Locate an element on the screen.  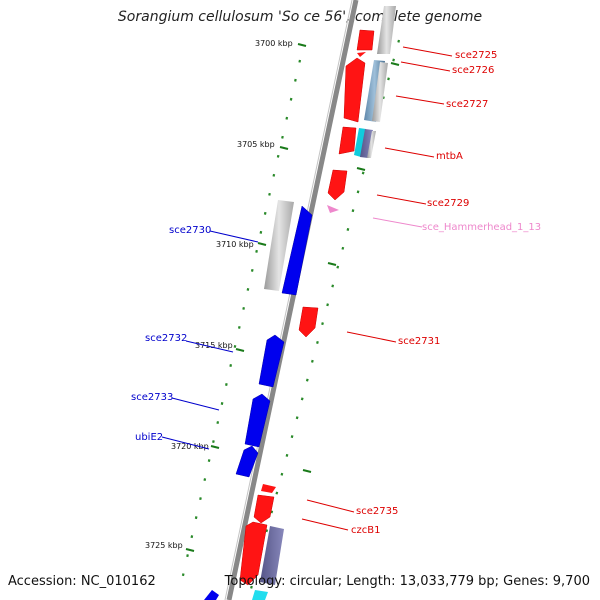
gene-label: ubiE2 is located at coordinates (149, 437).